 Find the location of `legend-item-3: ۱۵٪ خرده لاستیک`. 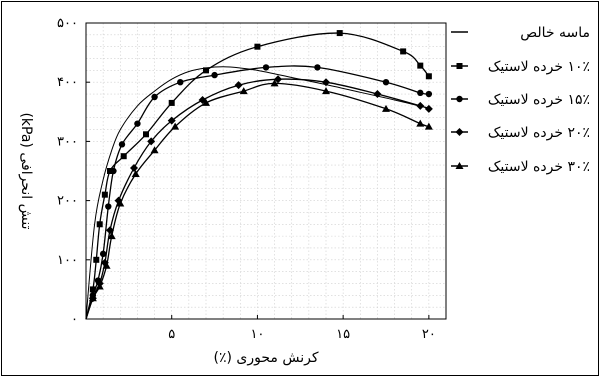

legend-item-3: ۱۵٪ خرده لاستیک is located at coordinates (520, 100).